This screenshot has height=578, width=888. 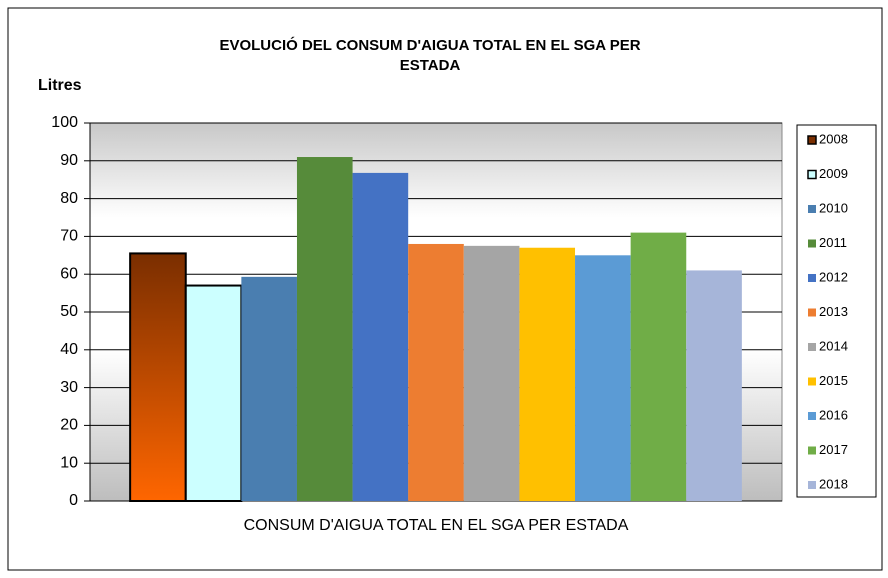 What do you see at coordinates (833, 380) in the screenshot?
I see `legend-label: 2015` at bounding box center [833, 380].